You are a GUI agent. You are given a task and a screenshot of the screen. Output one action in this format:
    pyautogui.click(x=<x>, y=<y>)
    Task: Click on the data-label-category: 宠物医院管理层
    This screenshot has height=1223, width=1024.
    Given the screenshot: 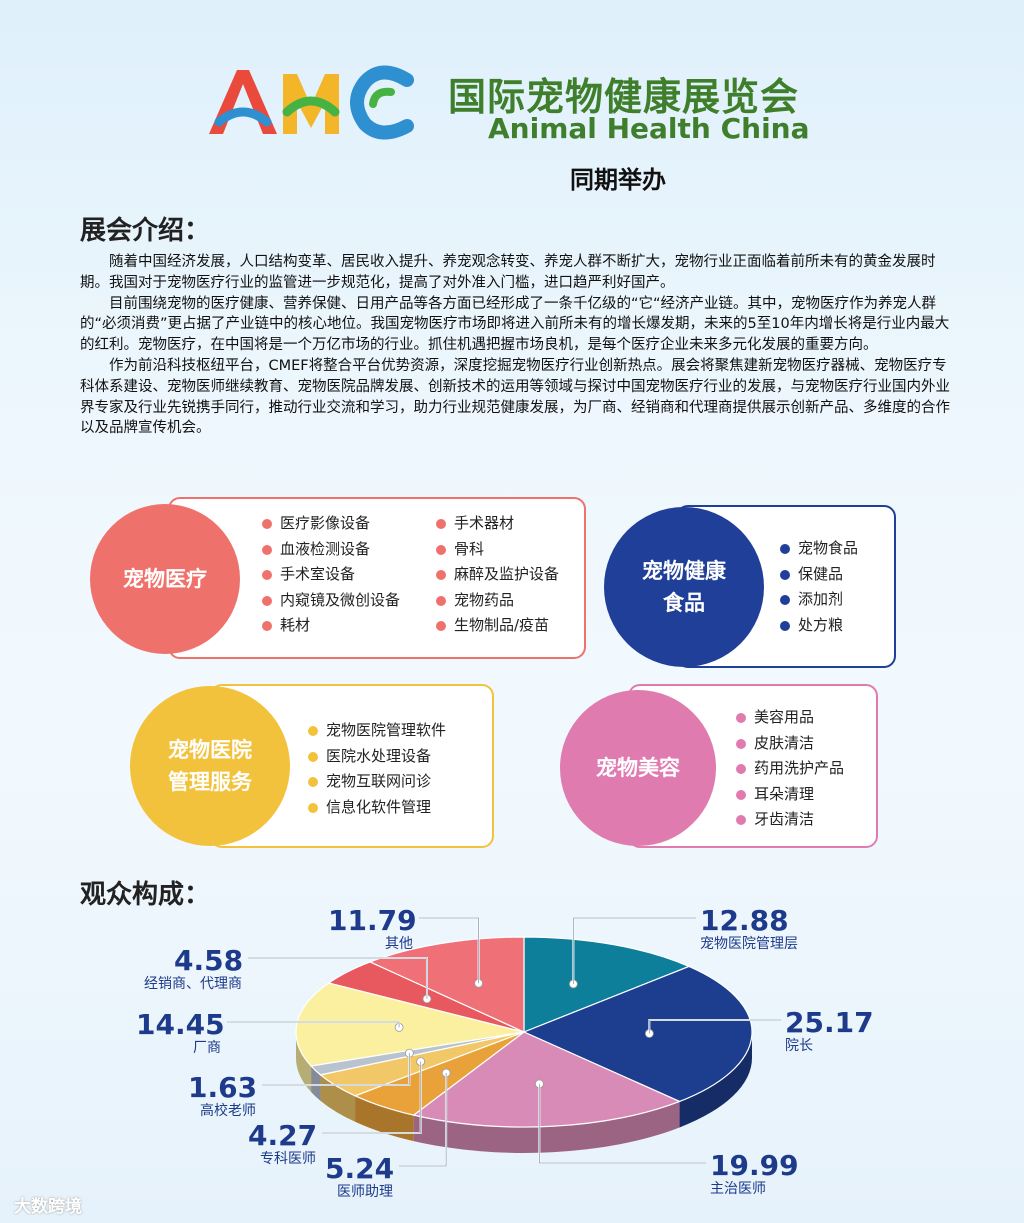 What is the action you would take?
    pyautogui.click(x=749, y=944)
    